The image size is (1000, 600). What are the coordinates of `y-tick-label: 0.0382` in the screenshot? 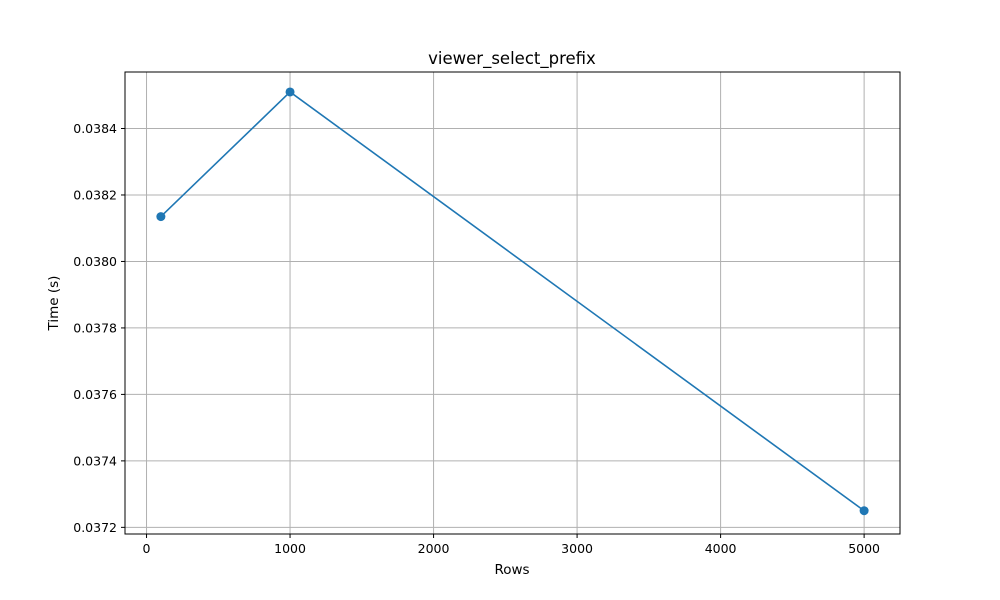 It's located at (95, 194).